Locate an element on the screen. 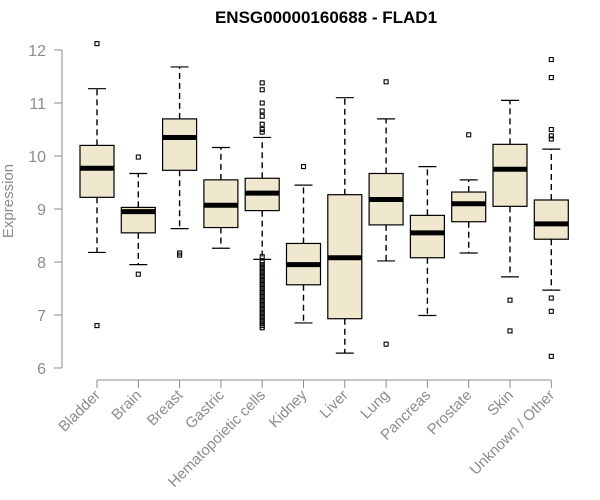  chart-title: ENSG00000160688 - FLAD1 is located at coordinates (326, 17).